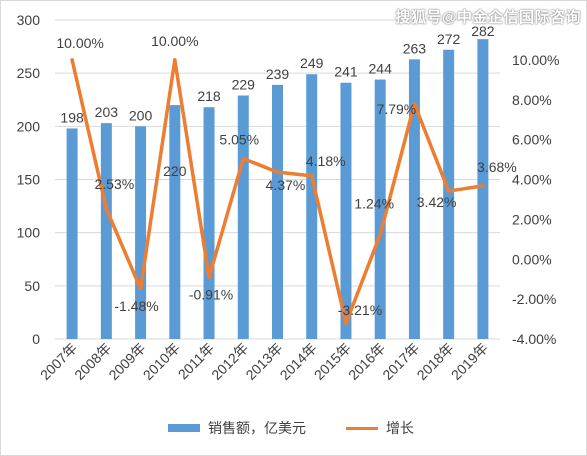 The height and width of the screenshot is (456, 587). Describe the element at coordinates (449, 39) in the screenshot. I see `bar-data-label: 272` at that location.